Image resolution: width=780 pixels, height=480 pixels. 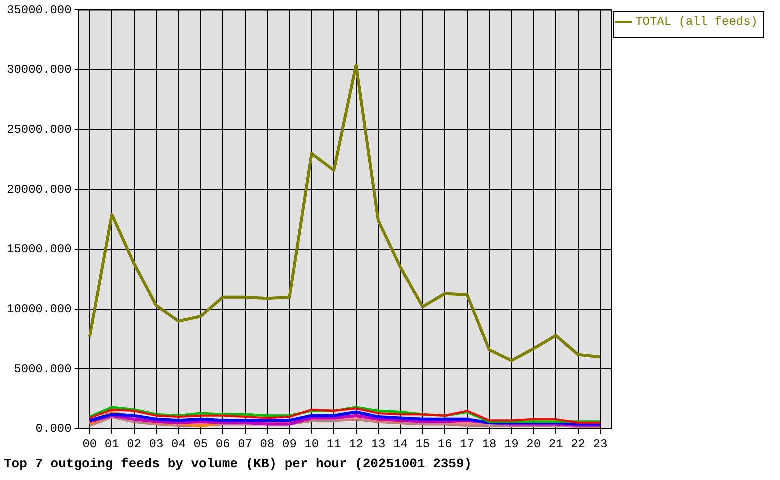 I want to click on x-tick-label: 11, so click(x=334, y=444).